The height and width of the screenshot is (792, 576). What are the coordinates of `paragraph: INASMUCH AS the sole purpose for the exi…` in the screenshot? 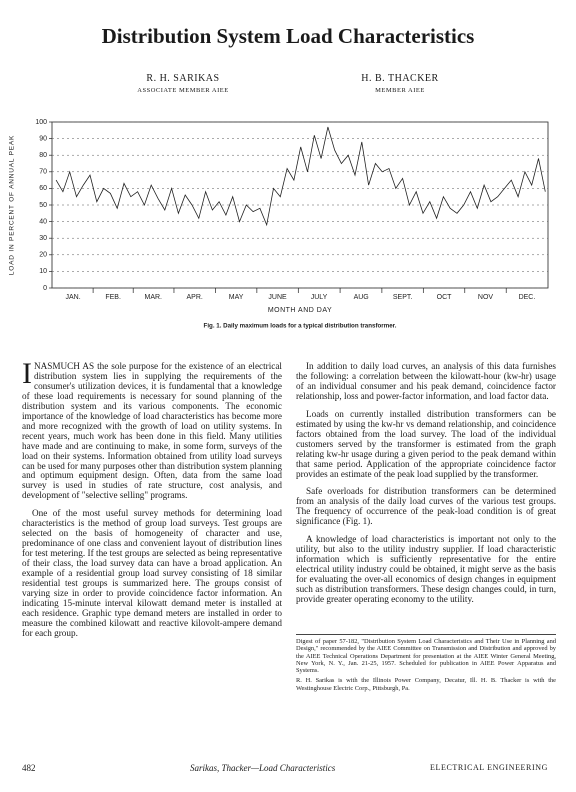 It's located at (152, 431).